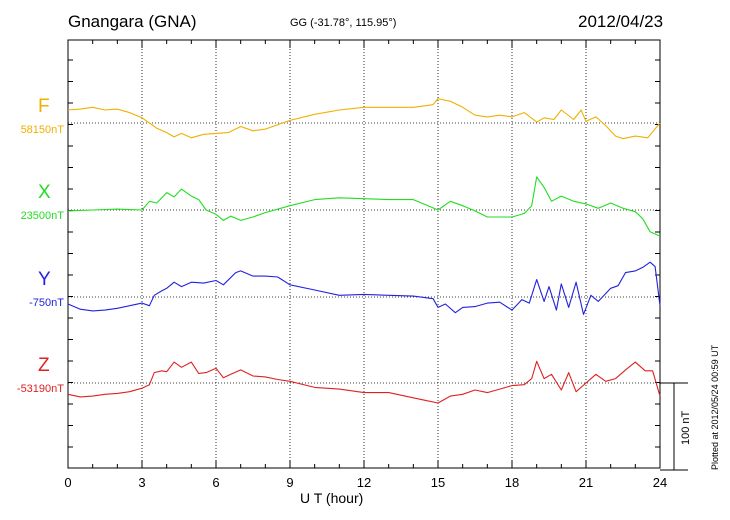 This screenshot has width=730, height=520. What do you see at coordinates (364, 206) in the screenshot?
I see `series-x-line` at bounding box center [364, 206].